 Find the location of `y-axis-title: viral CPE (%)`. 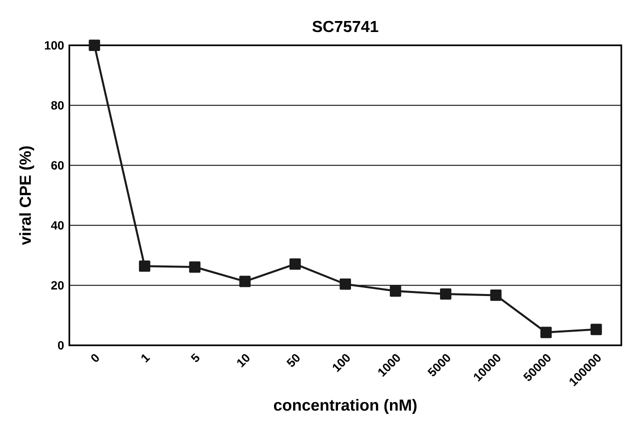

y-axis-title: viral CPE (%) is located at coordinates (26, 196).